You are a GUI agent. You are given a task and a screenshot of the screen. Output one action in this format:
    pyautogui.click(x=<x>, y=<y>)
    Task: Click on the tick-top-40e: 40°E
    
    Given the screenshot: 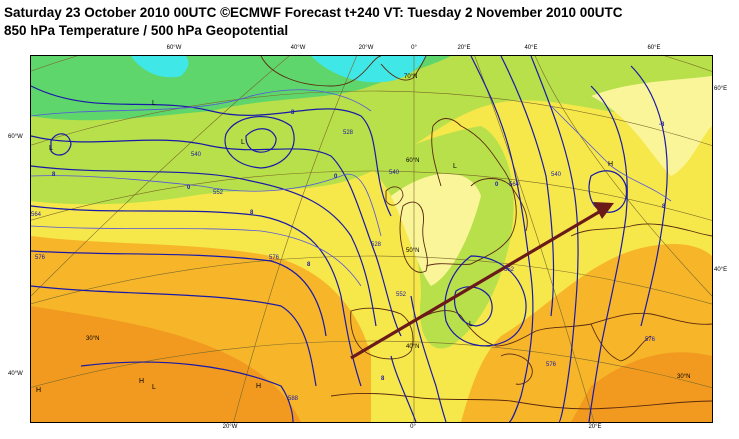 What is the action you would take?
    pyautogui.click(x=531, y=48)
    